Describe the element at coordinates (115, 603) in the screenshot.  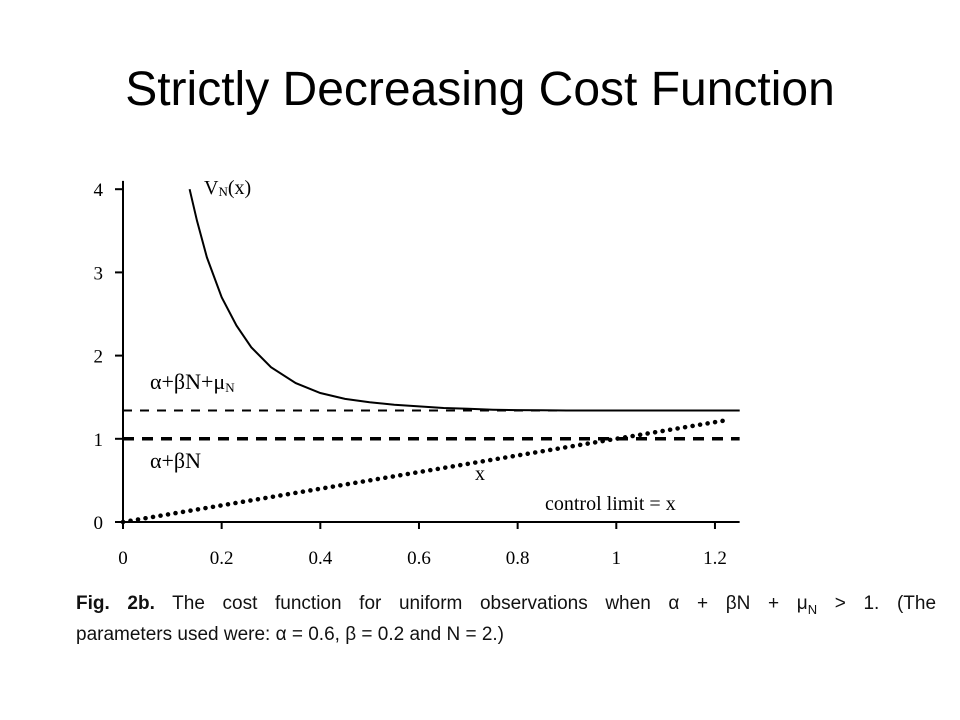
I see `caption-fig-label: Fig. 2b.` at that location.